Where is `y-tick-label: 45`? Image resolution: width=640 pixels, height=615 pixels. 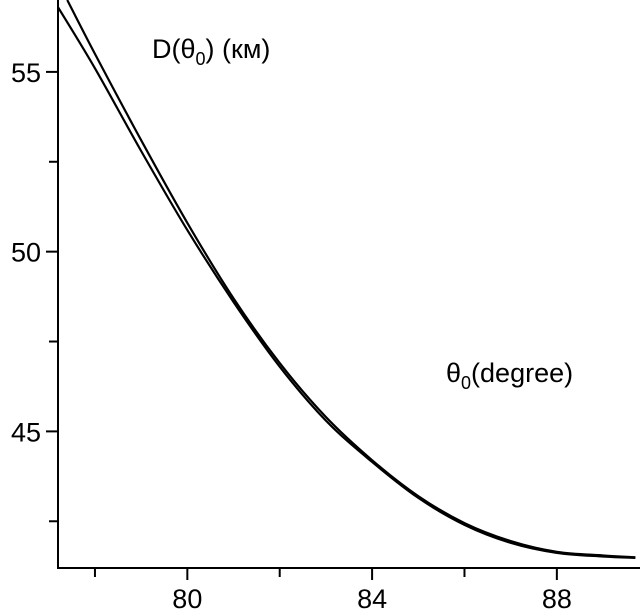 y-tick-label: 45 is located at coordinates (26, 432).